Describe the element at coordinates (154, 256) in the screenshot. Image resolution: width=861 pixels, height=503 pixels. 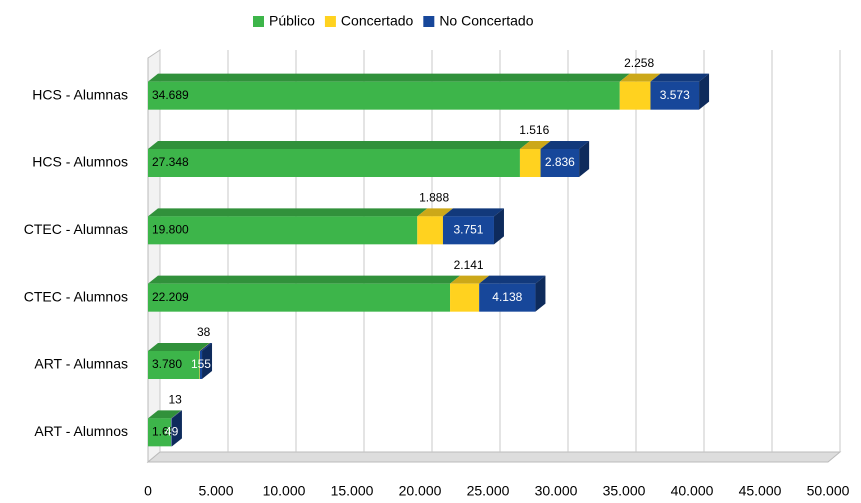
I see `left-wall` at that location.